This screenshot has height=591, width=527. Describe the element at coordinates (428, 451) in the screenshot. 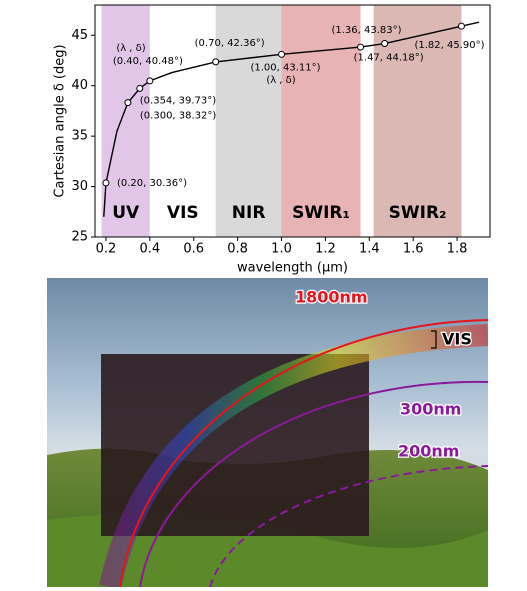

I see `photo-label: 200nm` at that location.